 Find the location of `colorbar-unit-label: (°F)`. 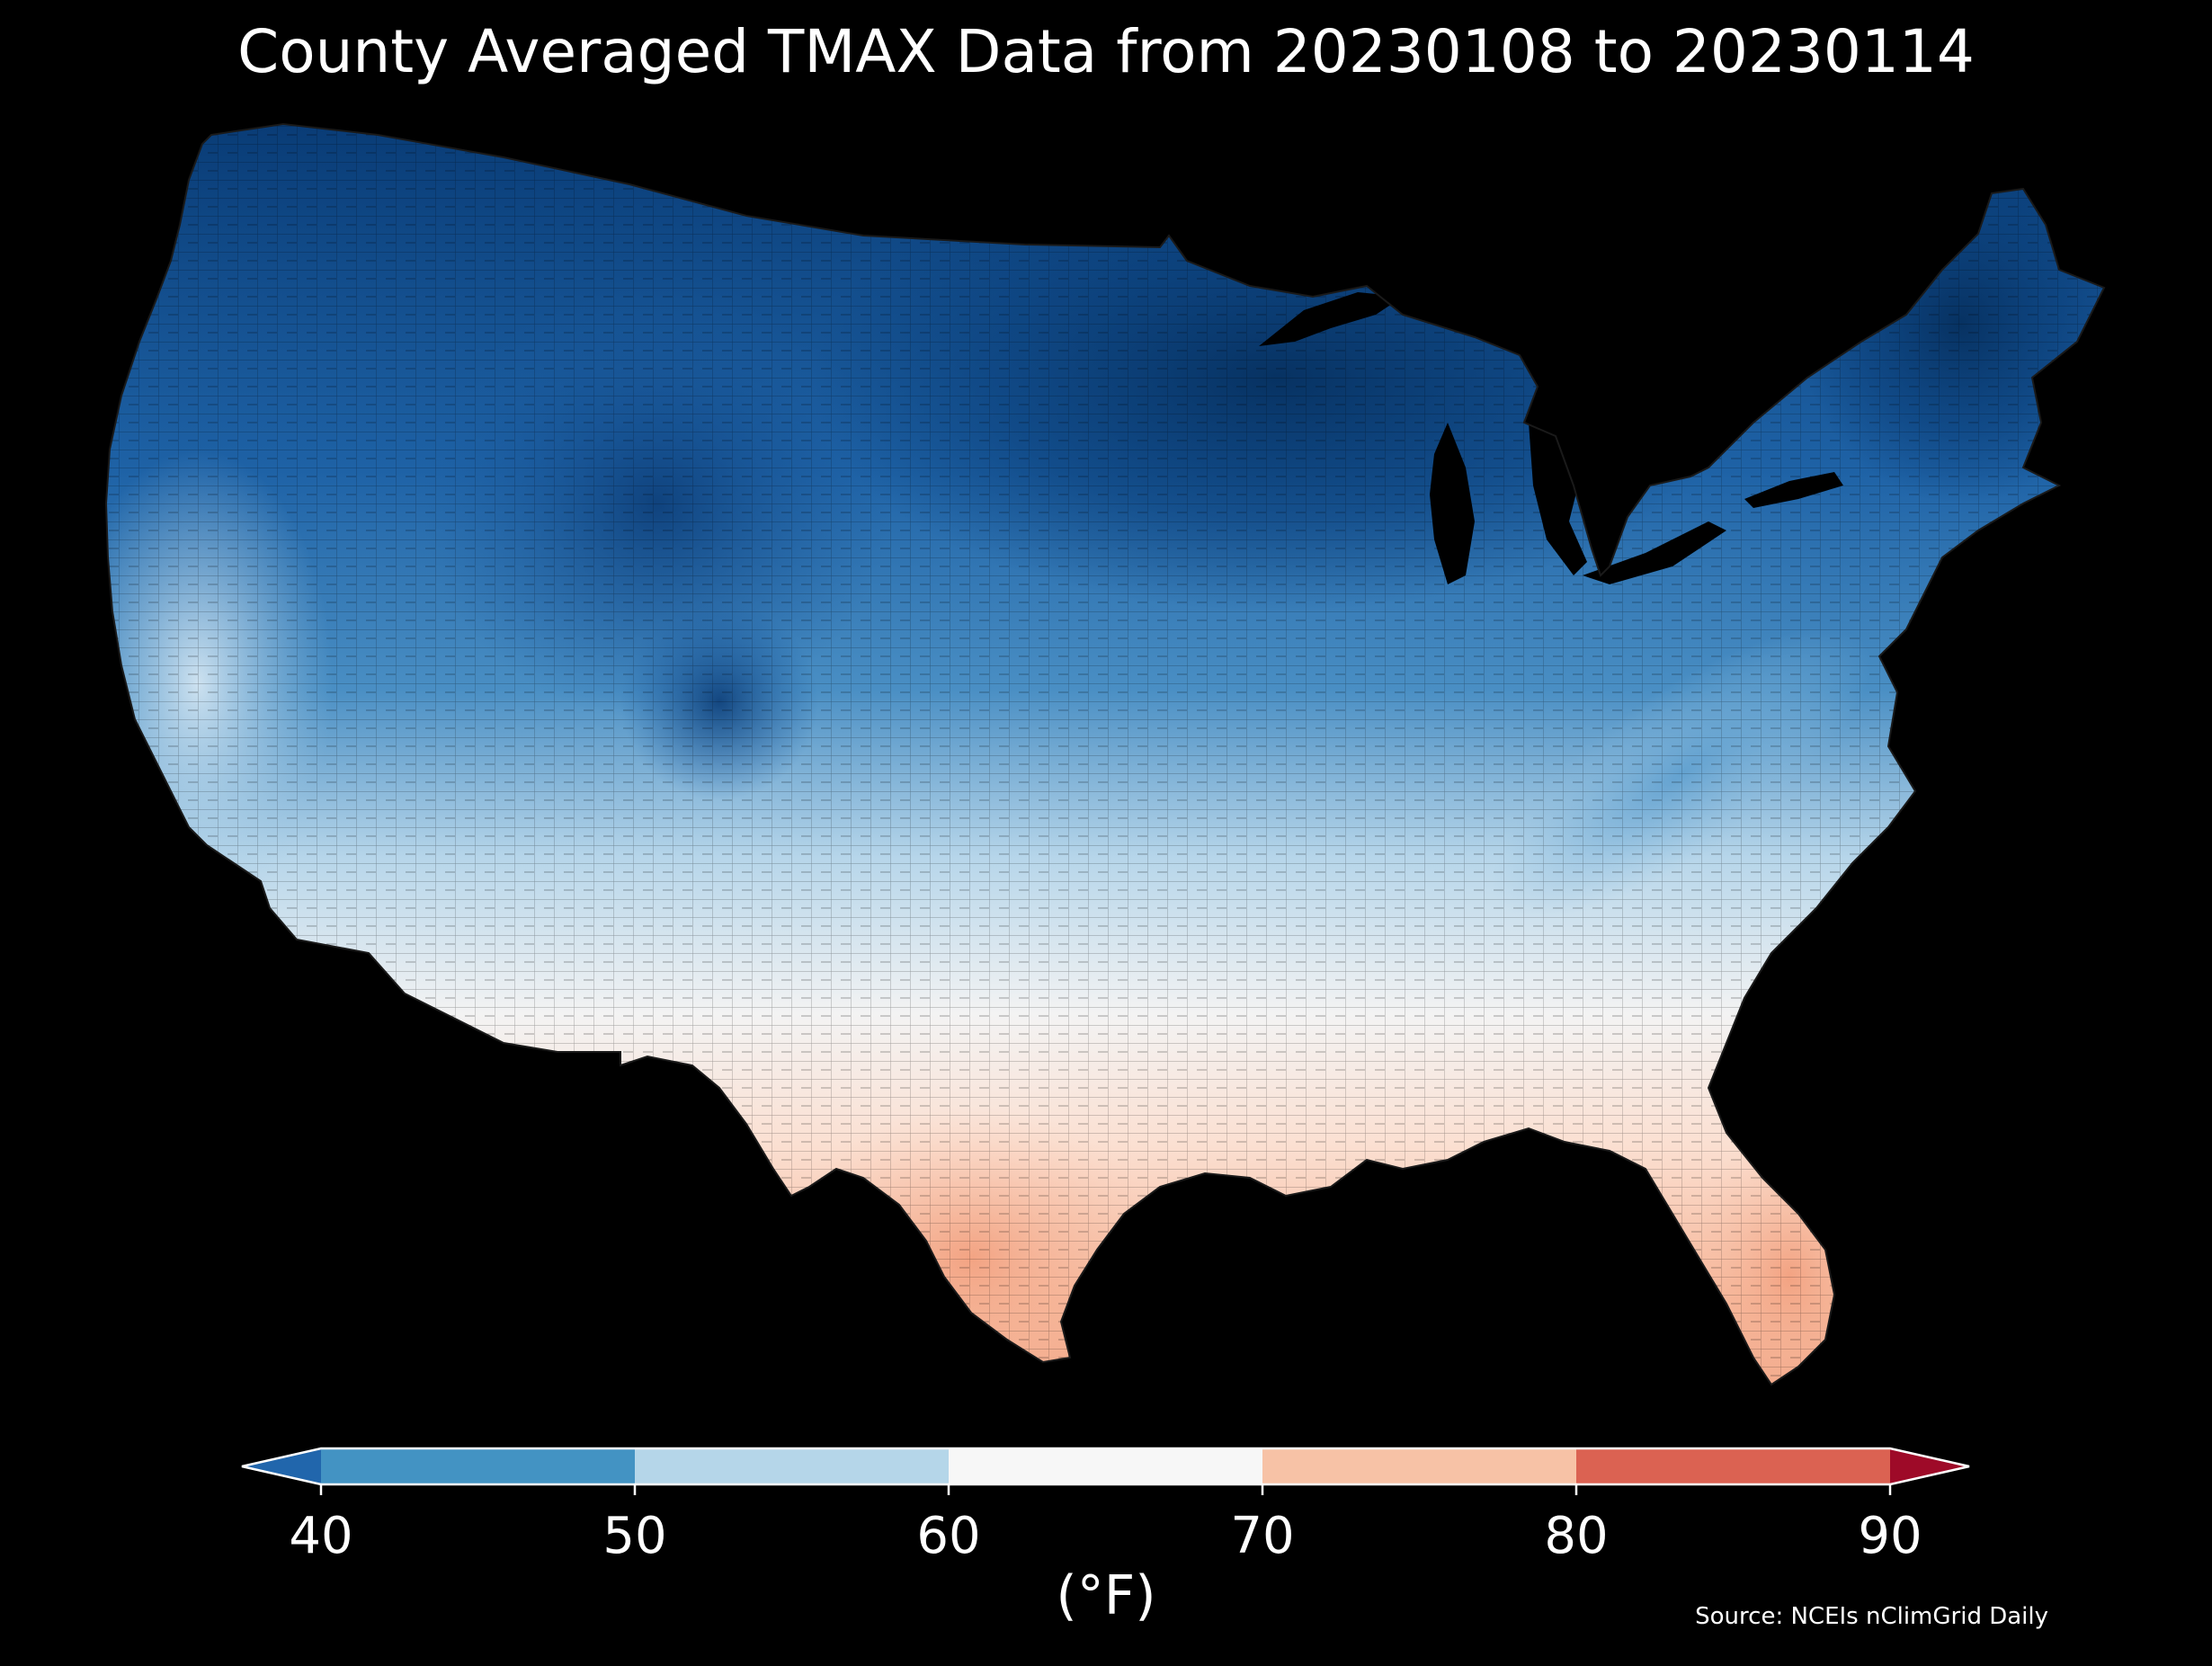

colorbar-unit-label: (°F) is located at coordinates (1106, 1596).